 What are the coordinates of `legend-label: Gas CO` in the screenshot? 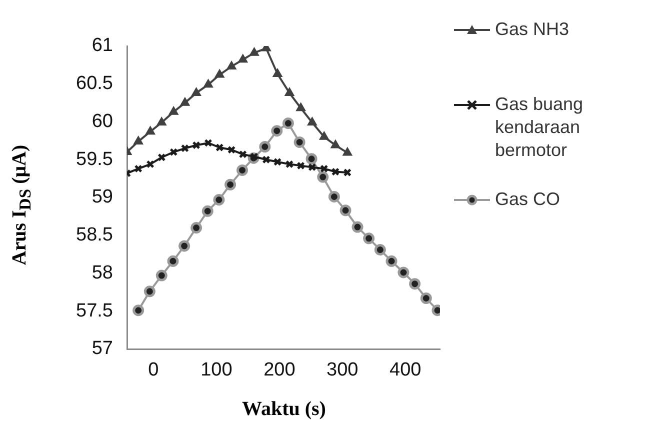 It's located at (528, 199).